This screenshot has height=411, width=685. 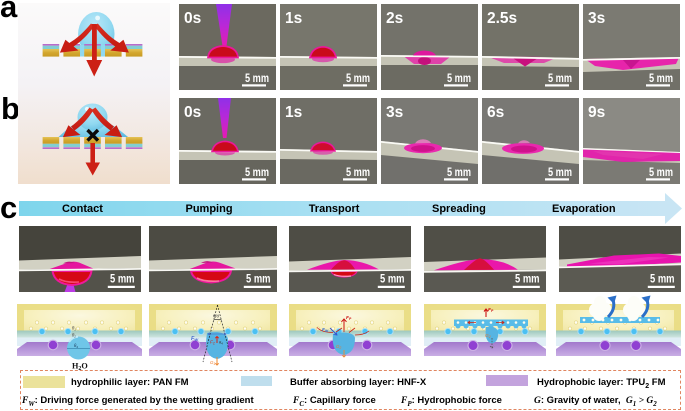 I want to click on svg-text: 9s, so click(x=596, y=112).